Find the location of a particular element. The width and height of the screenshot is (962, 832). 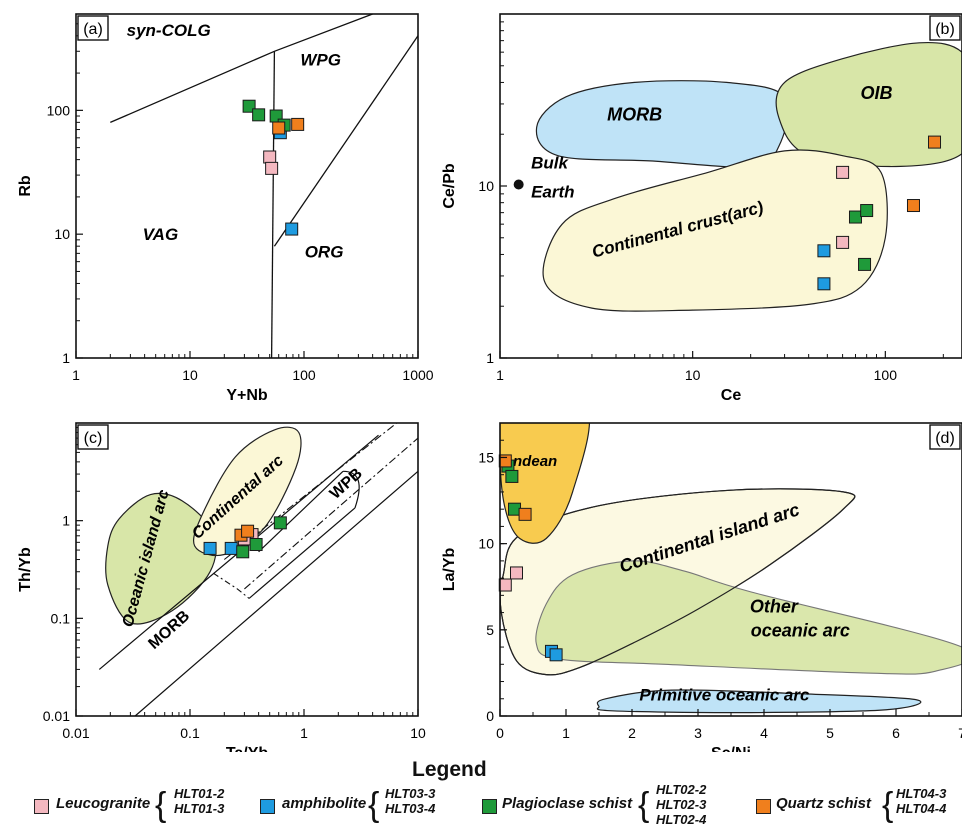

y-tick-label: 1 is located at coordinates (66, 521).